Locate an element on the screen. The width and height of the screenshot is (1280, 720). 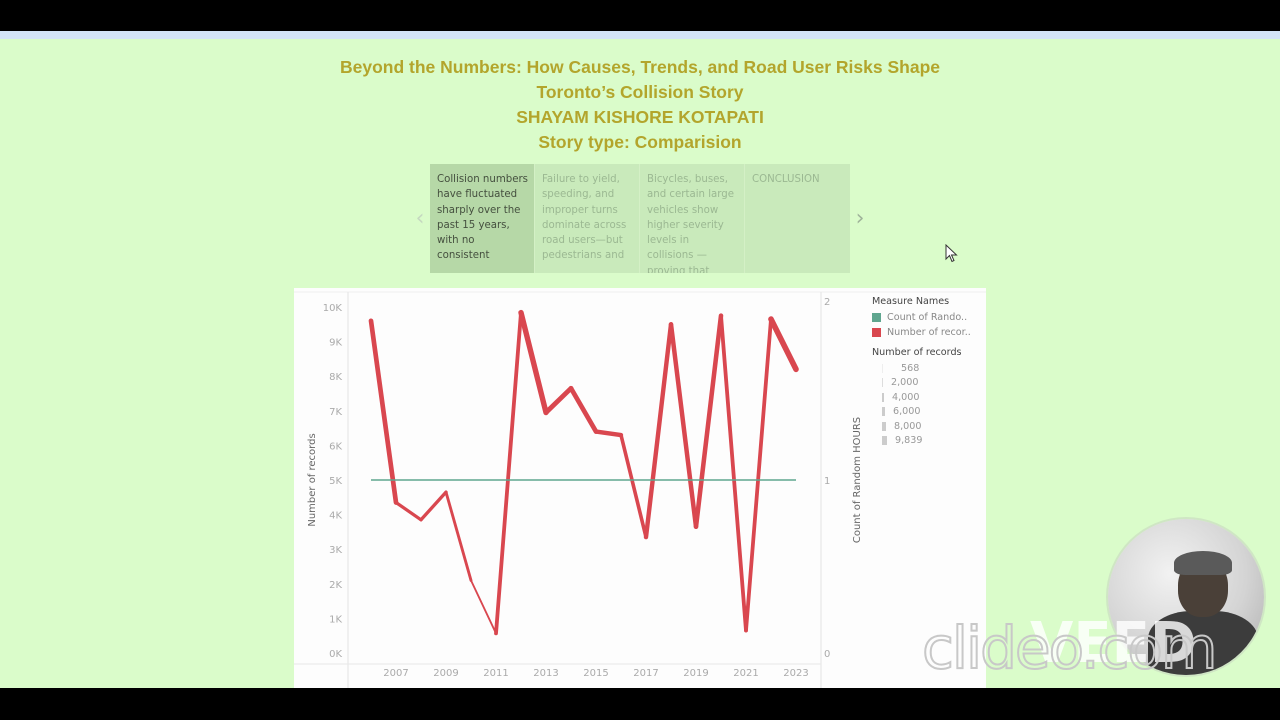
svg-text: 2019 is located at coordinates (695, 673).